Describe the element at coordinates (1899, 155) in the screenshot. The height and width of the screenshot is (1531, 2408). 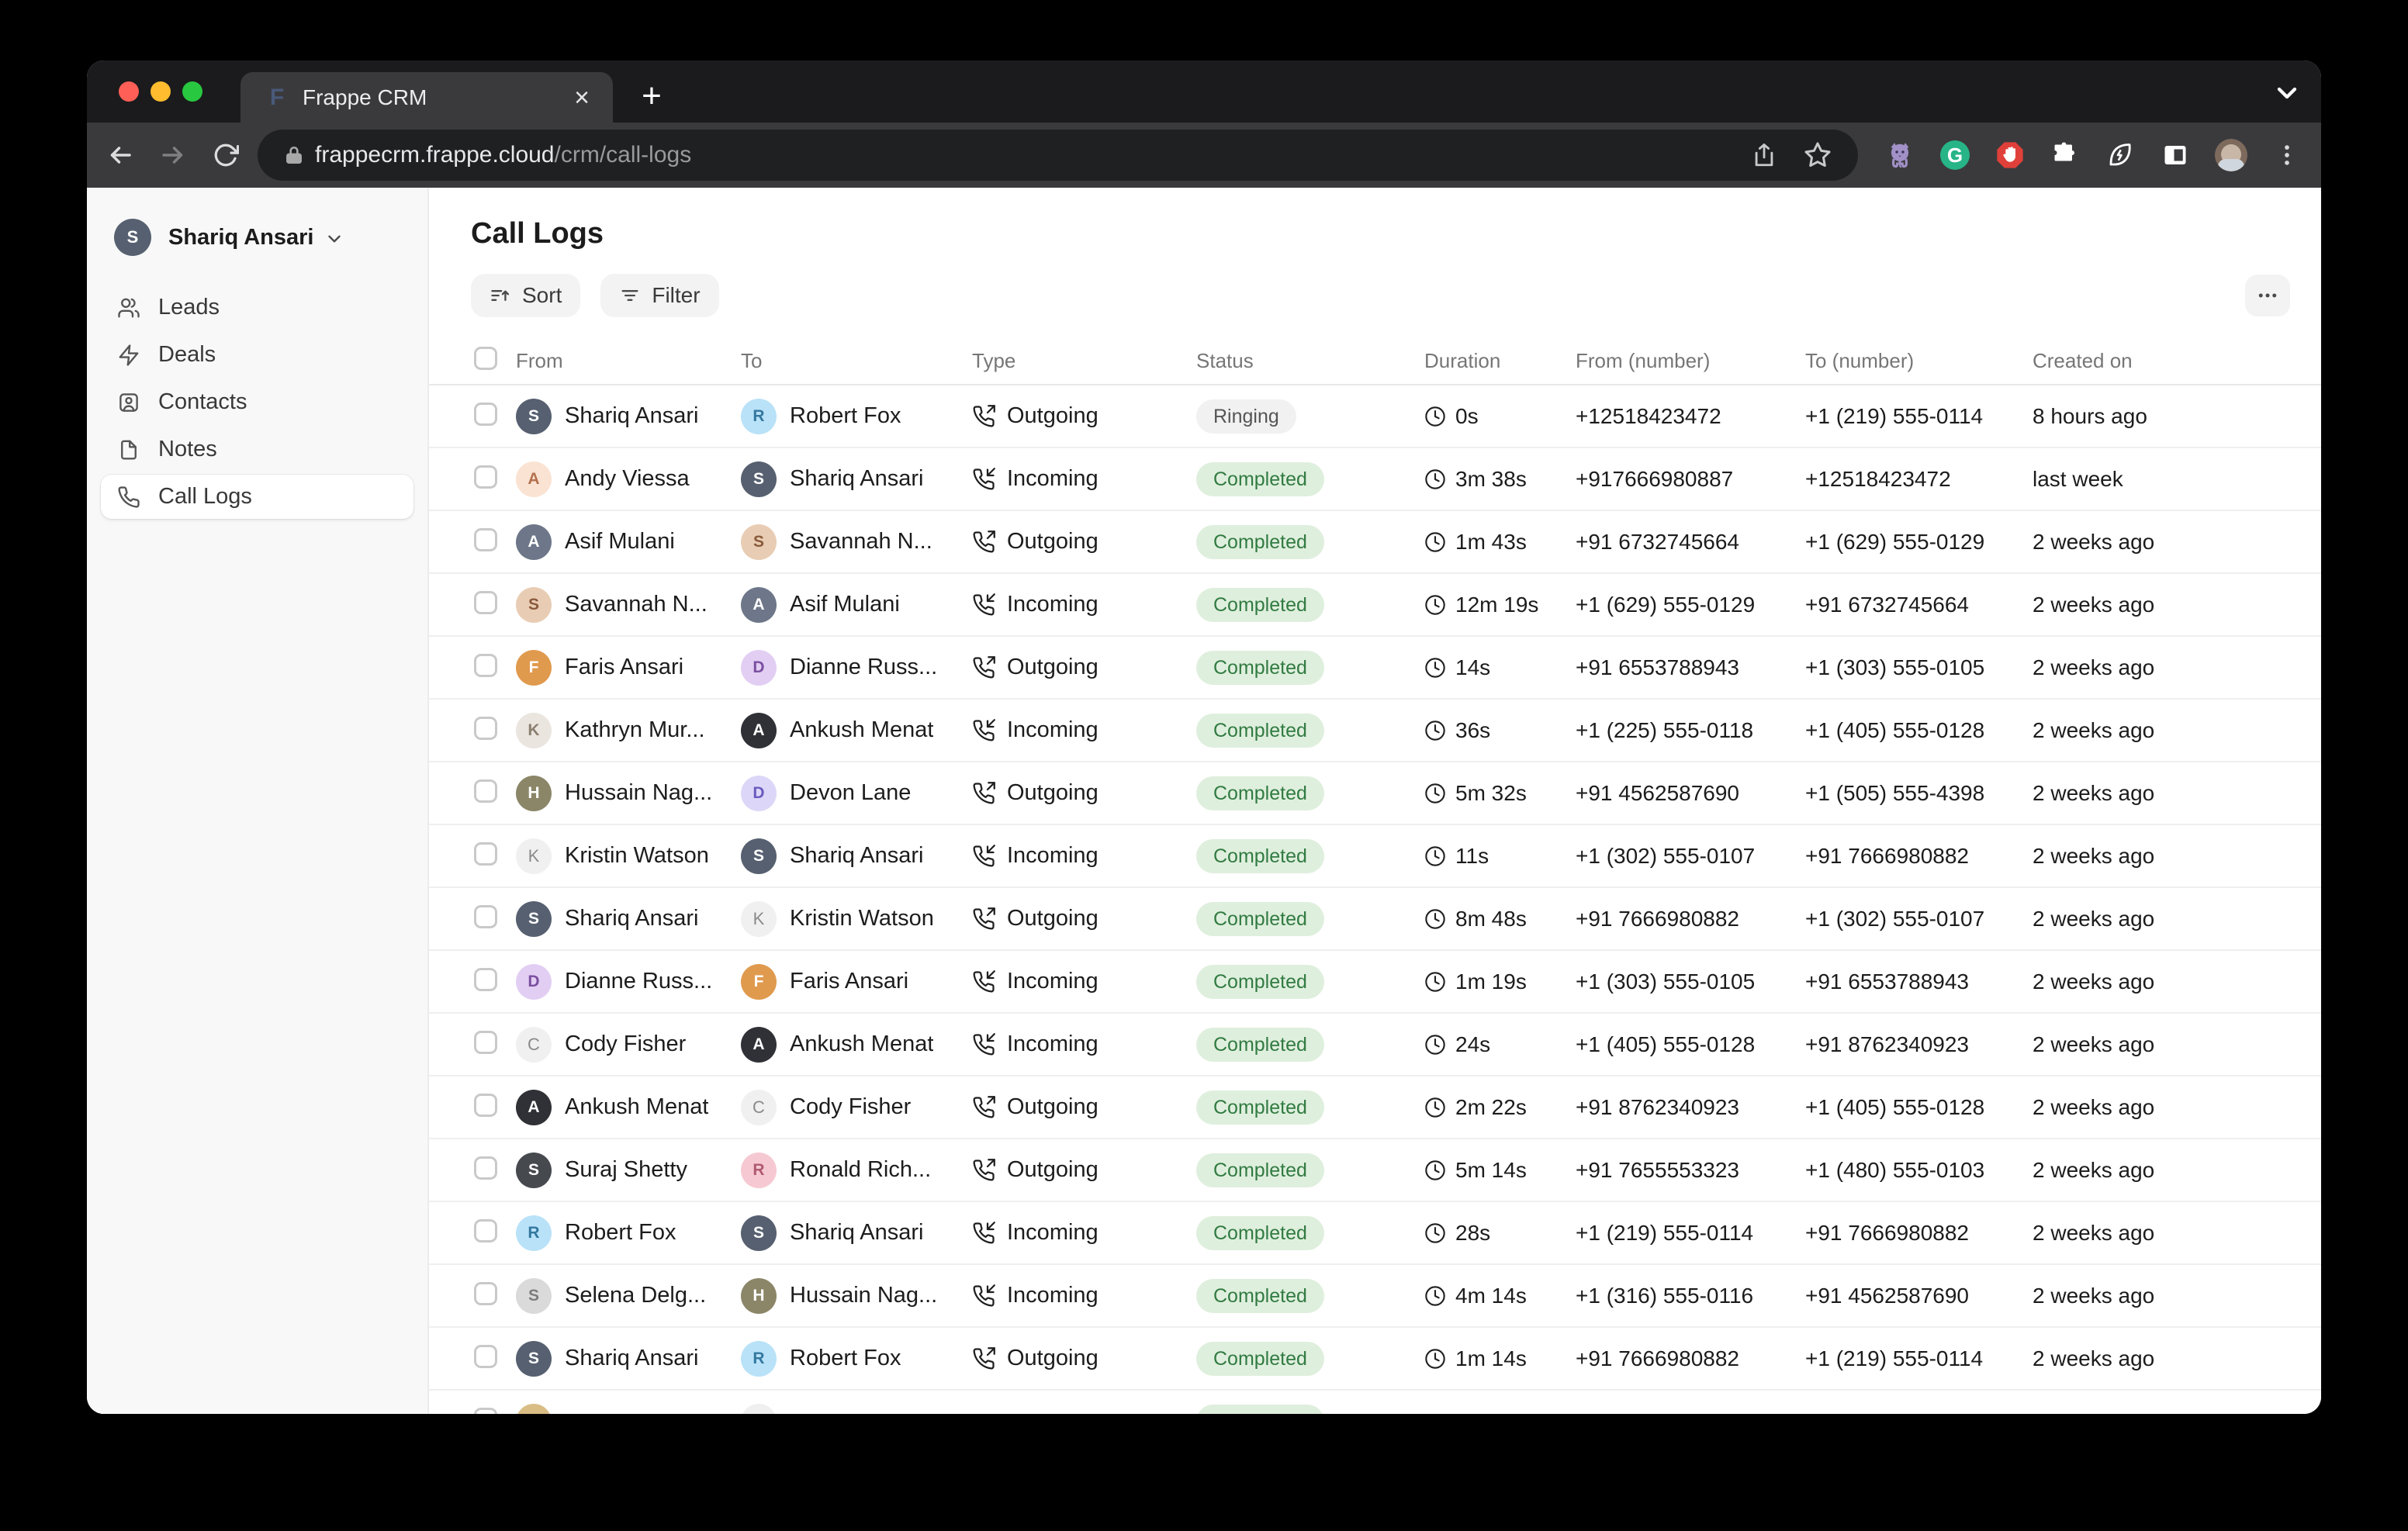
I see `github-extension-icon` at that location.